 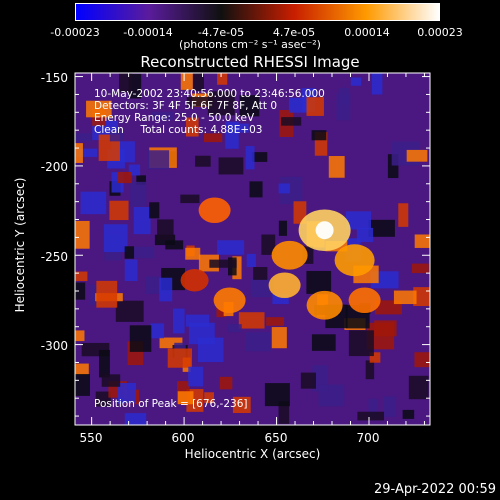 What do you see at coordinates (324, 230) in the screenshot?
I see `peak-marker` at bounding box center [324, 230].